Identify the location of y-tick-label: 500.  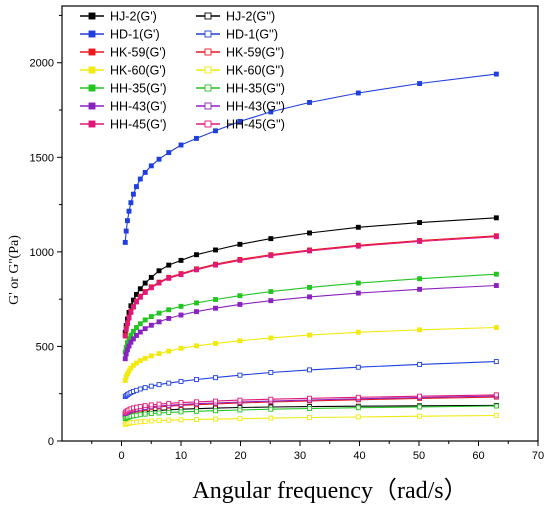
(45, 347).